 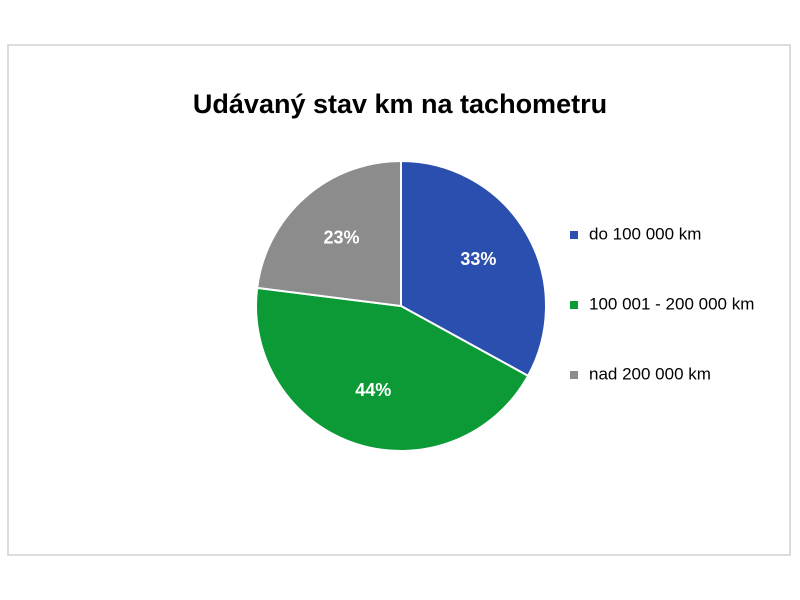 I want to click on chart-title: Udávaný stav km na tachometru, so click(x=400, y=104).